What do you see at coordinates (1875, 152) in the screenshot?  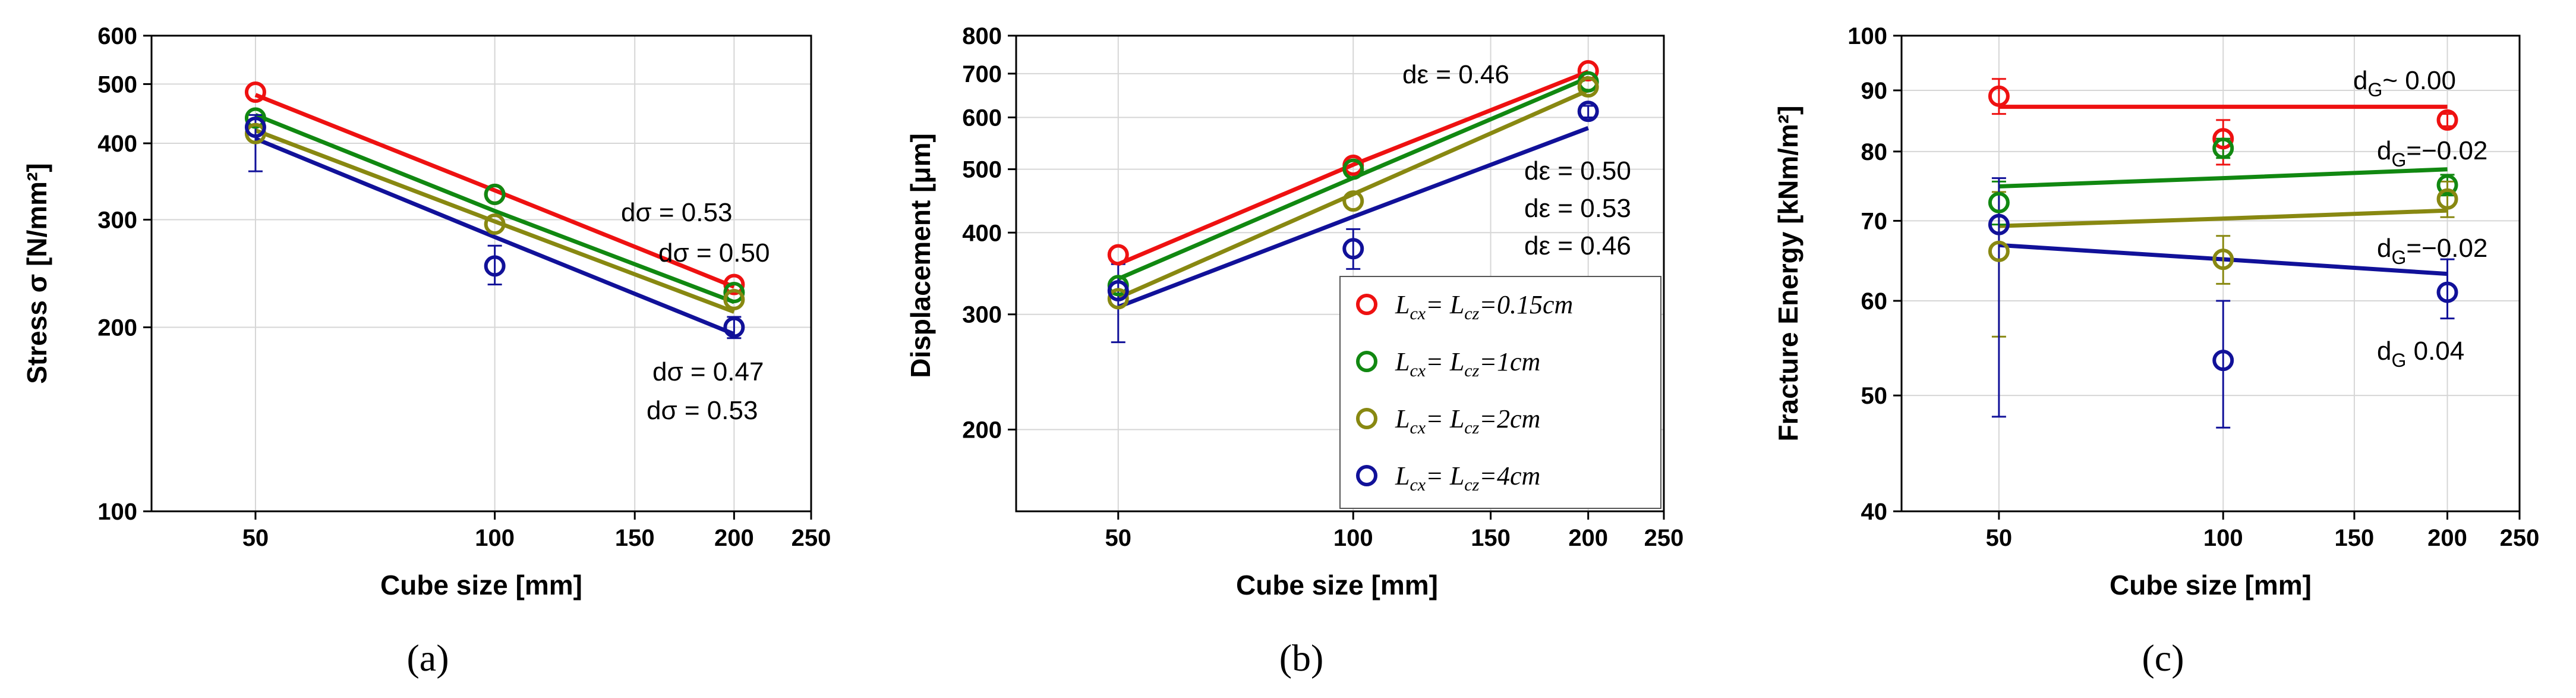 I see `y-tick-label: 80` at bounding box center [1875, 152].